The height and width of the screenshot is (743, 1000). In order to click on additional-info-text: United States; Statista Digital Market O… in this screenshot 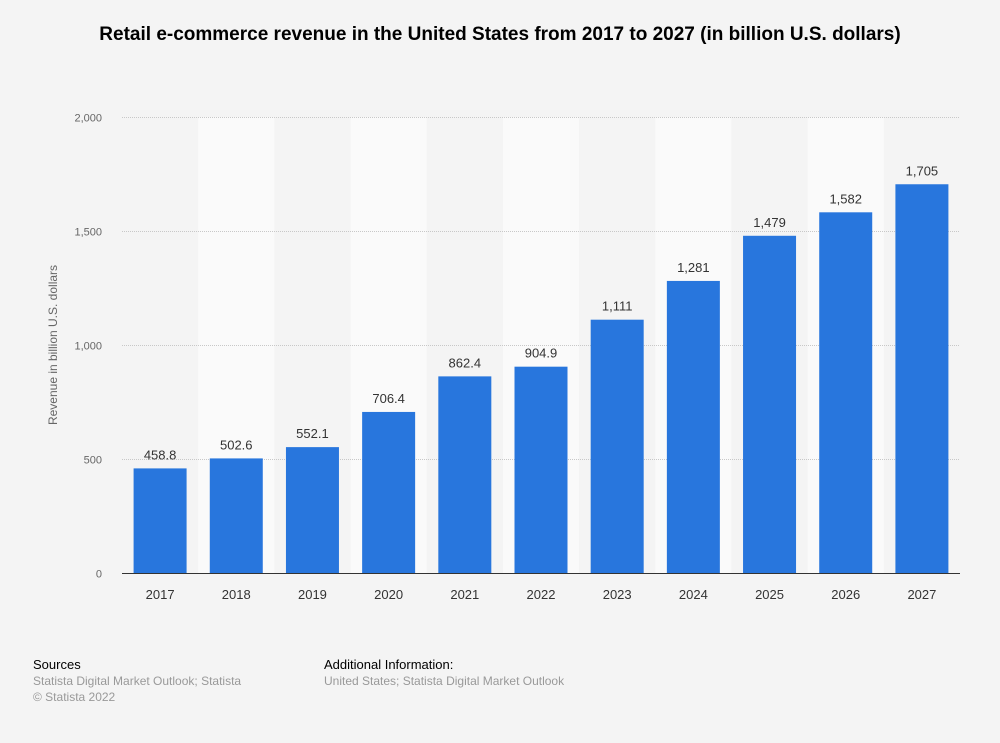, I will do `click(444, 681)`.